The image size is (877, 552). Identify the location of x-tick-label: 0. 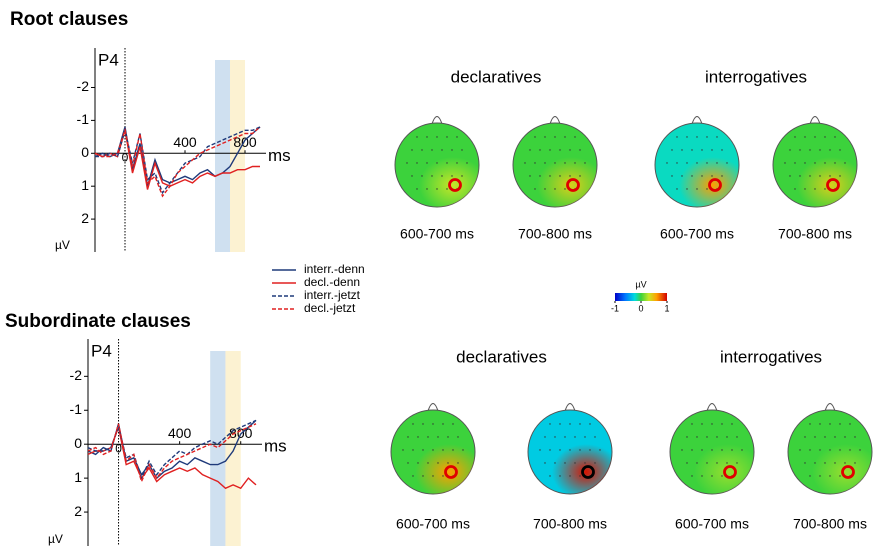
(118, 448).